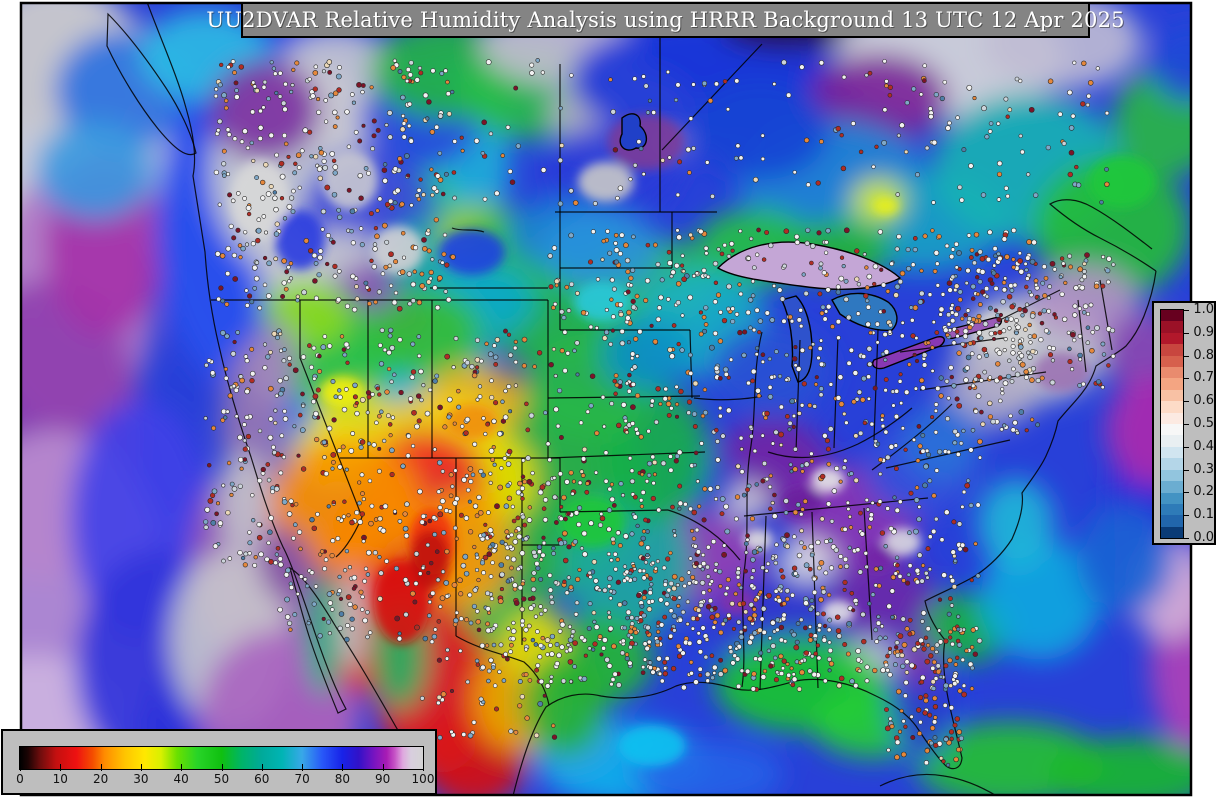  I want to click on colorbar-segment, so click(1172, 430).